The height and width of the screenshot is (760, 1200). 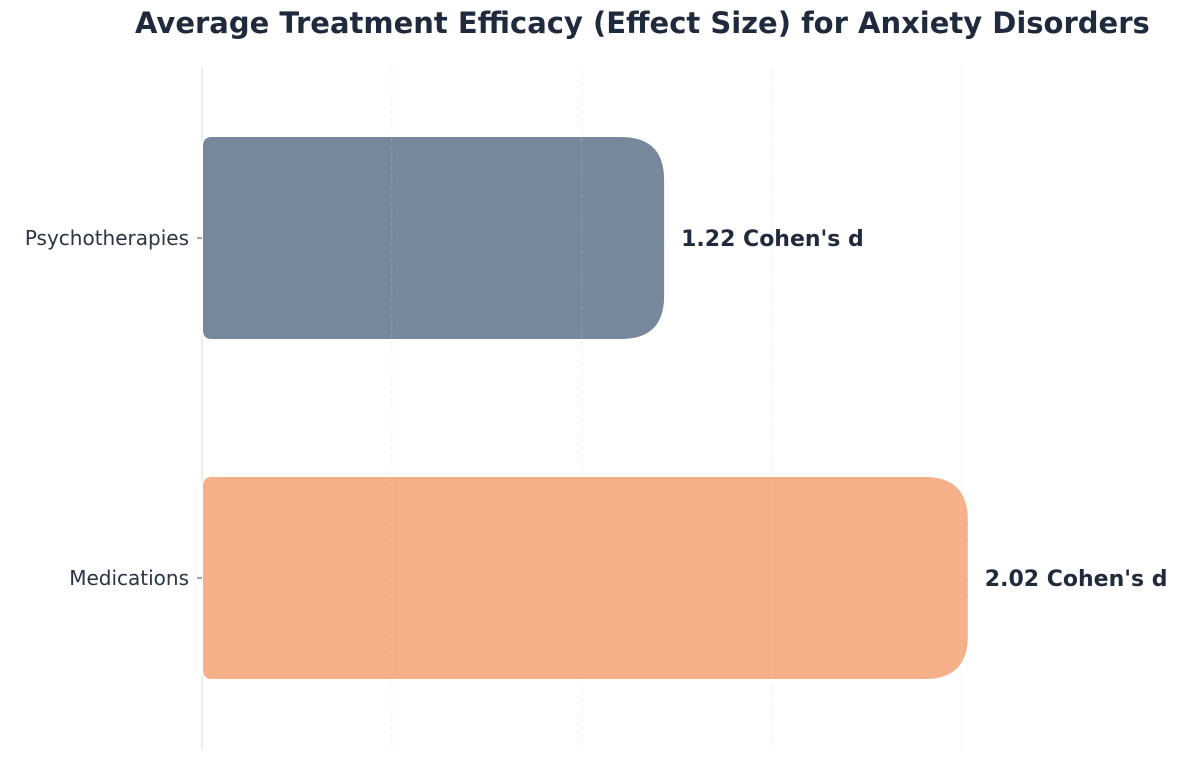 What do you see at coordinates (107, 238) in the screenshot?
I see `y-tick-label: Psychotherapies` at bounding box center [107, 238].